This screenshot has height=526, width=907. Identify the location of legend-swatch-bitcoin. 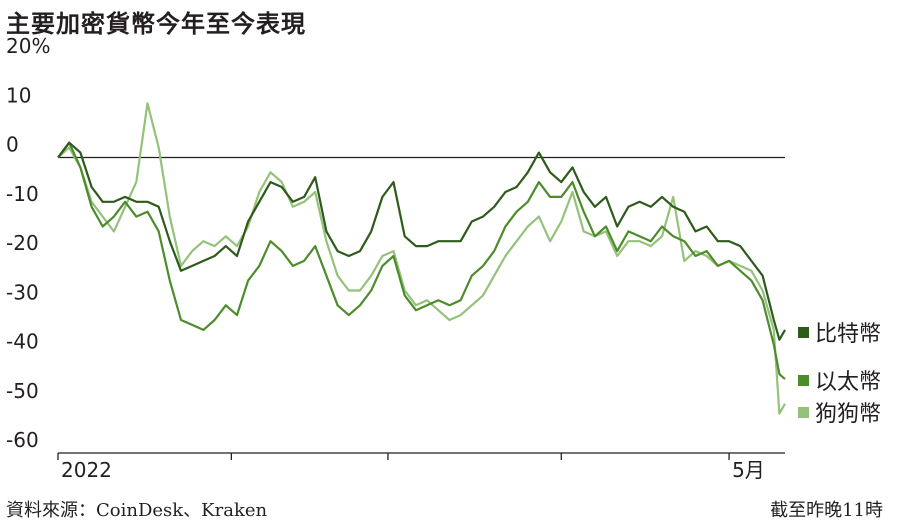
(803, 332).